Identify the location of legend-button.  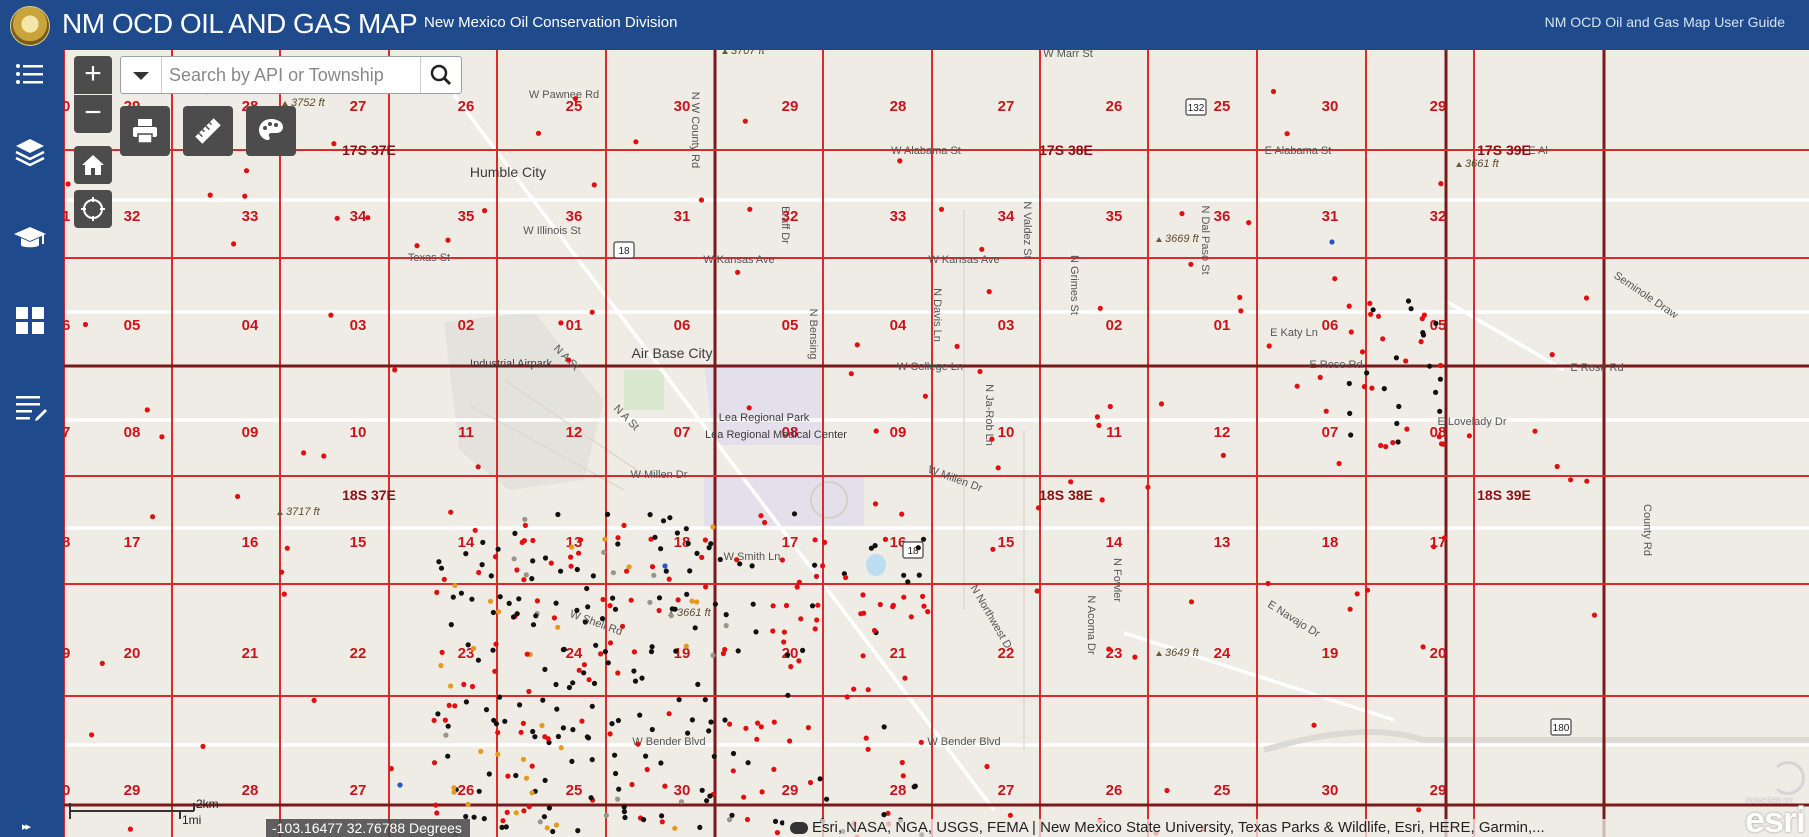
(30, 74).